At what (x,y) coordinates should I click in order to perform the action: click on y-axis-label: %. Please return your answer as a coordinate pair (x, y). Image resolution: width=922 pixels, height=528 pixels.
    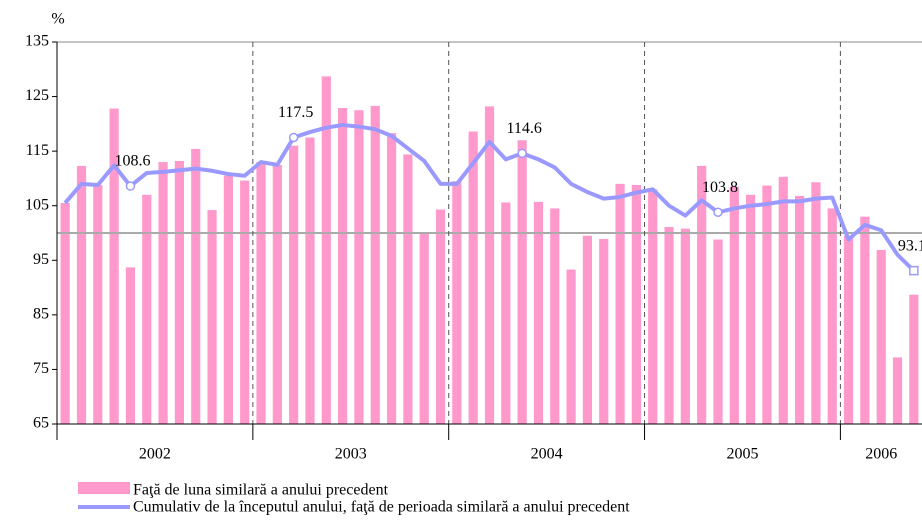
    Looking at the image, I should click on (57, 19).